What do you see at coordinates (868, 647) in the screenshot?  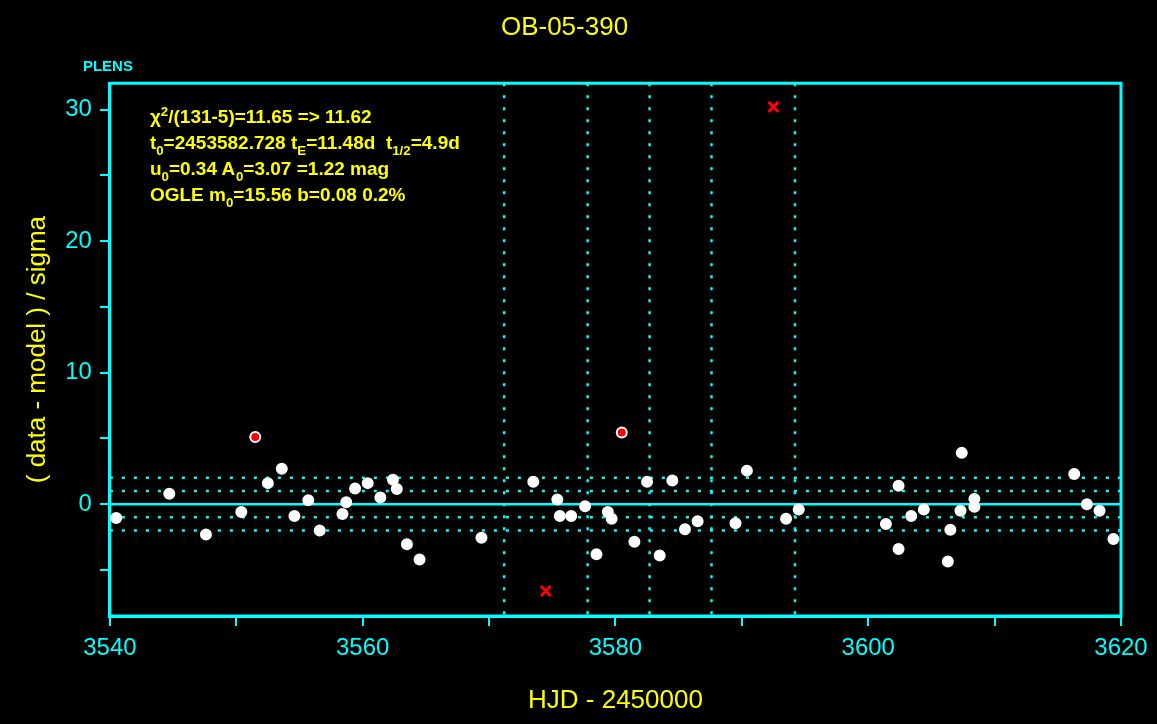 I see `x-tick-label: 3600` at bounding box center [868, 647].